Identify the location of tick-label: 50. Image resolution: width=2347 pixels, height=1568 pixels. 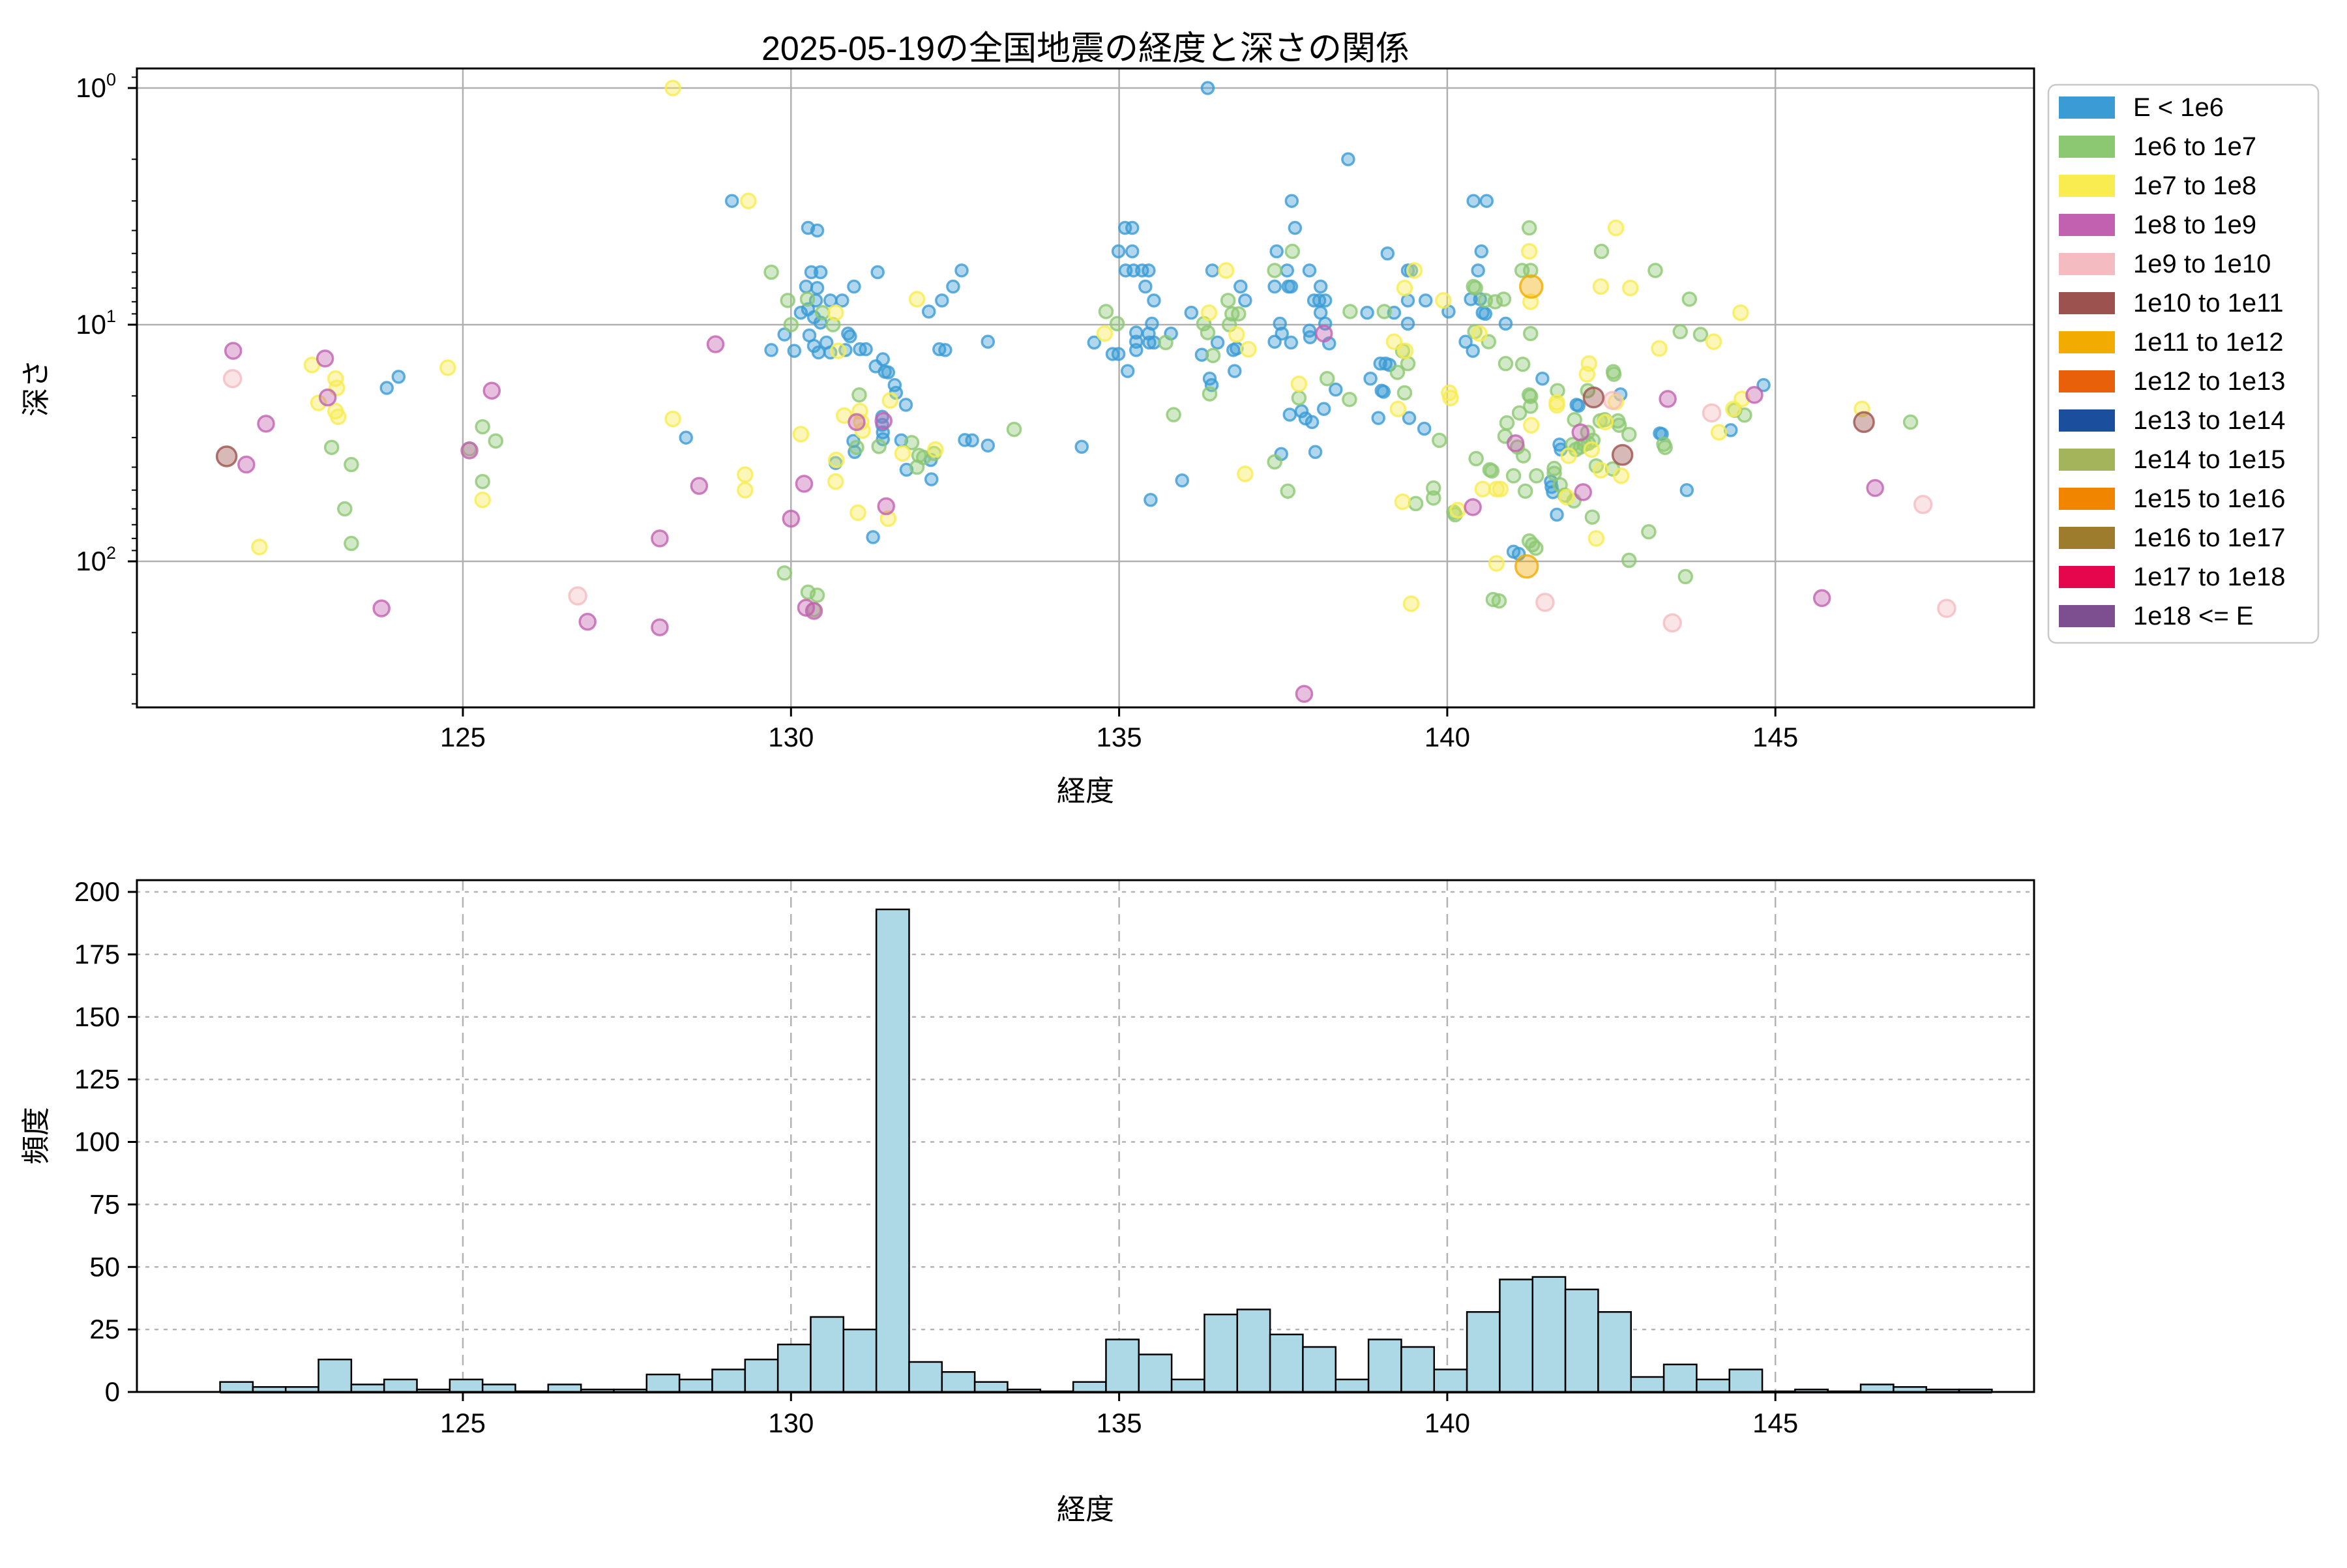
(104, 1266).